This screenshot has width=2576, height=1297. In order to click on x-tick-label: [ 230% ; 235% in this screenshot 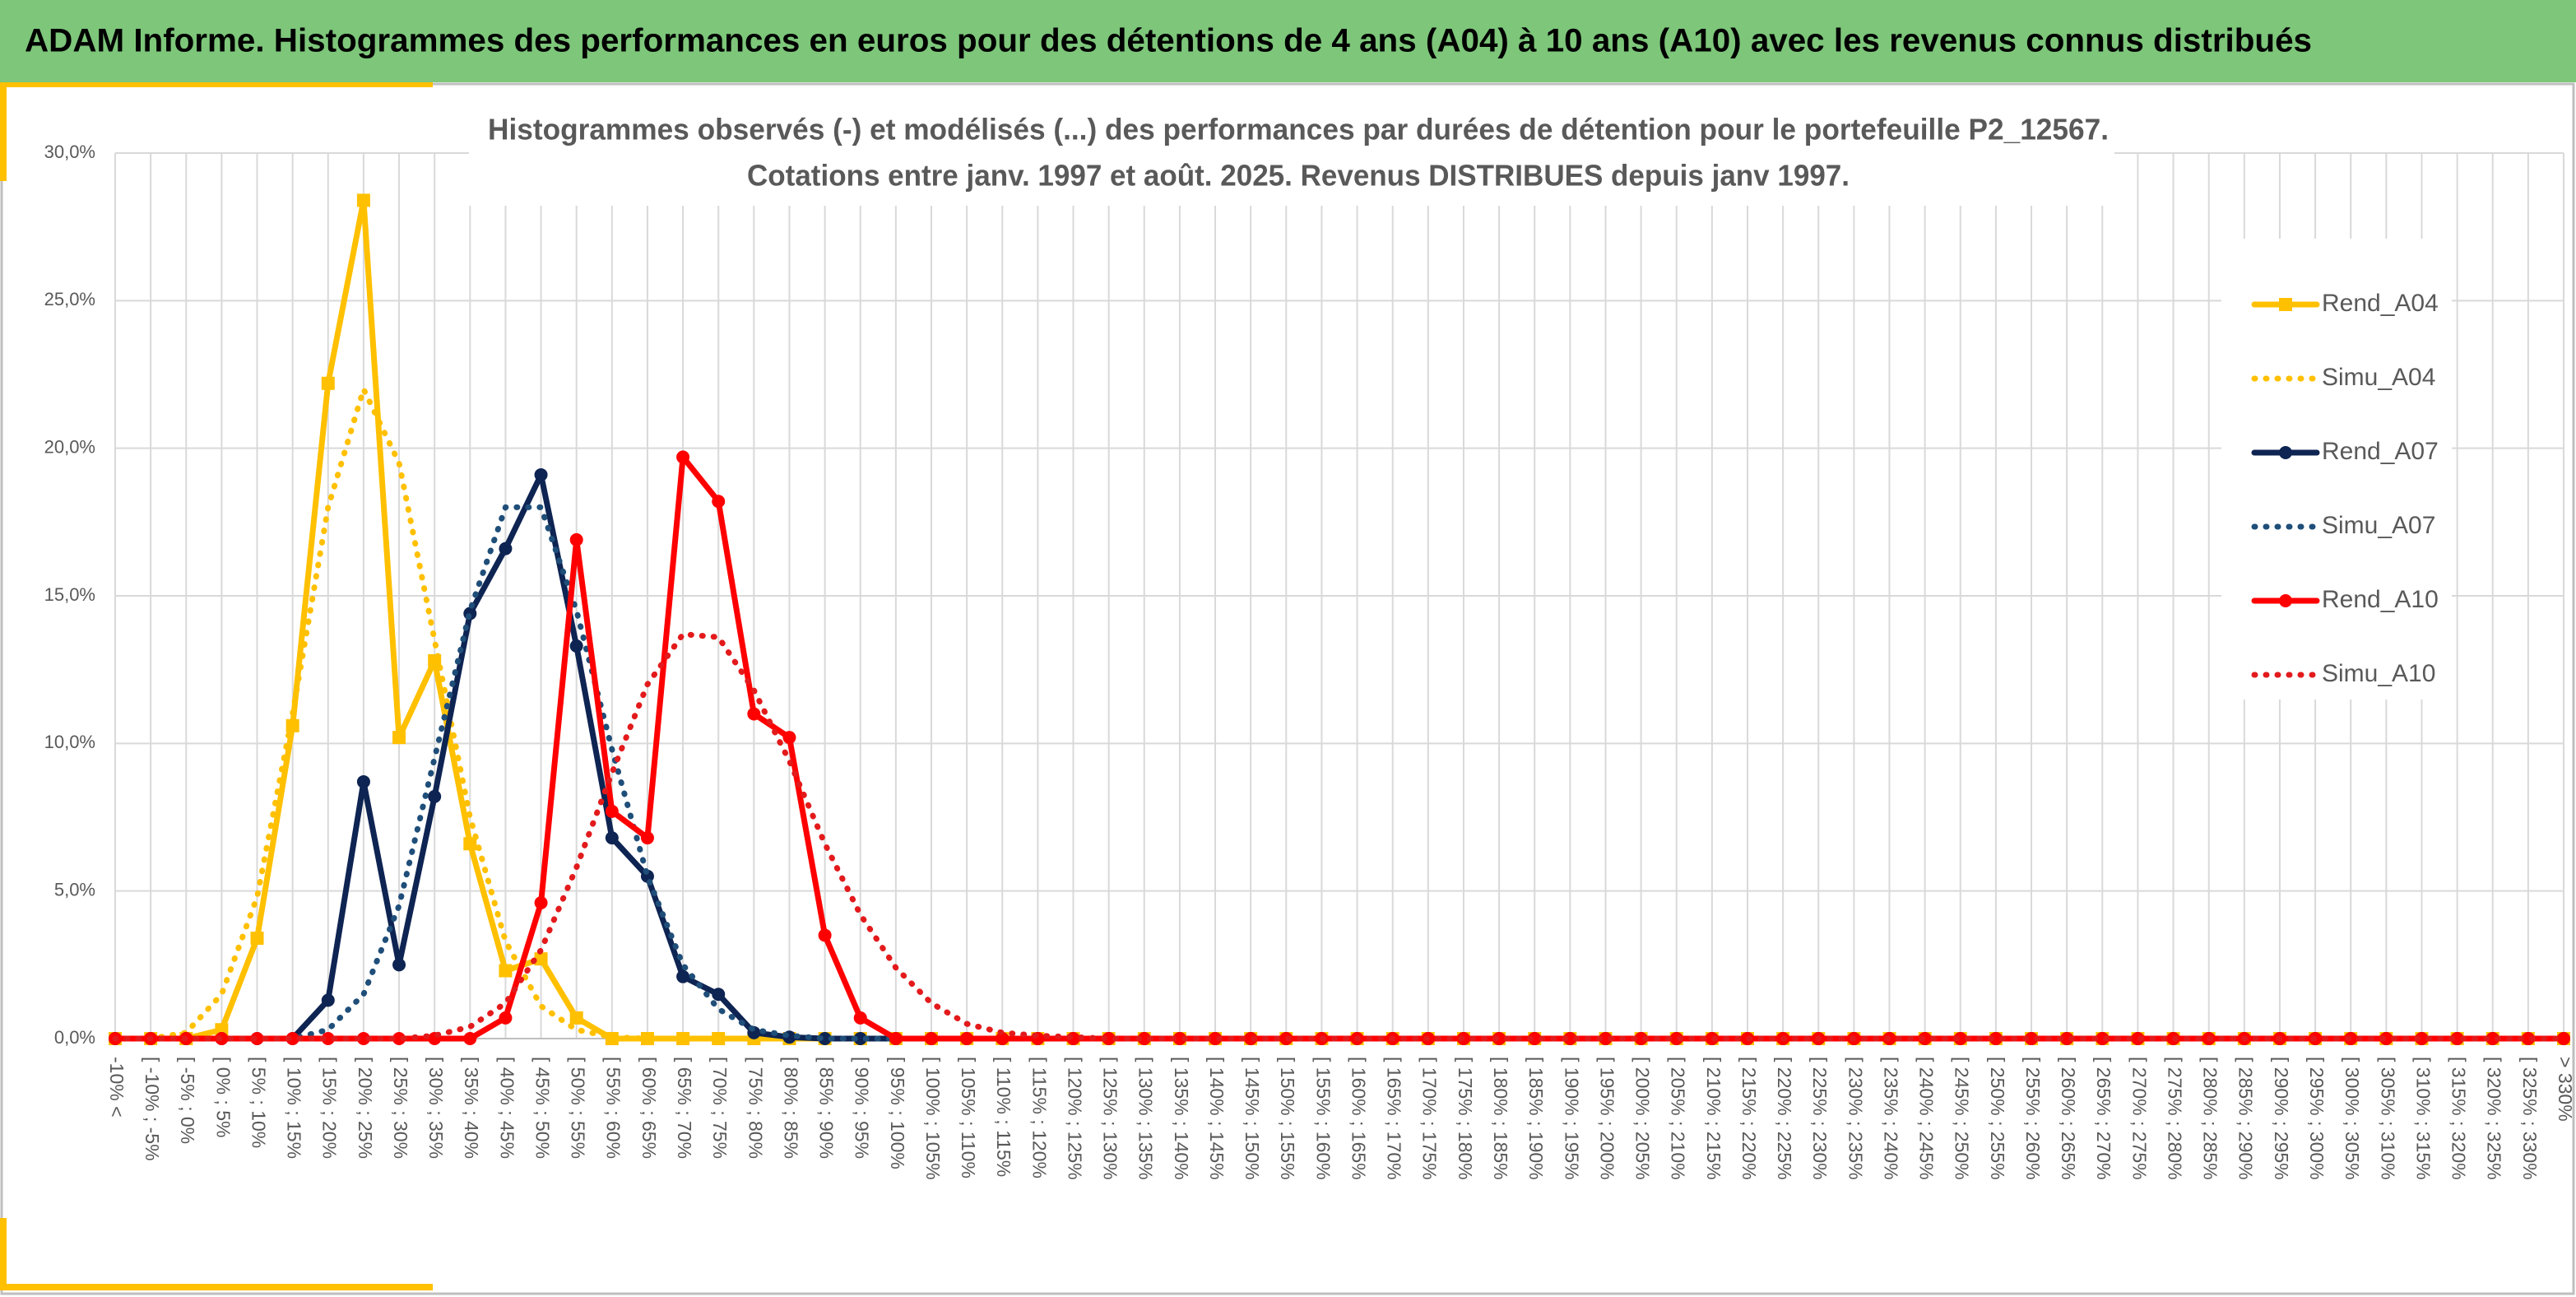, I will do `click(1856, 1118)`.